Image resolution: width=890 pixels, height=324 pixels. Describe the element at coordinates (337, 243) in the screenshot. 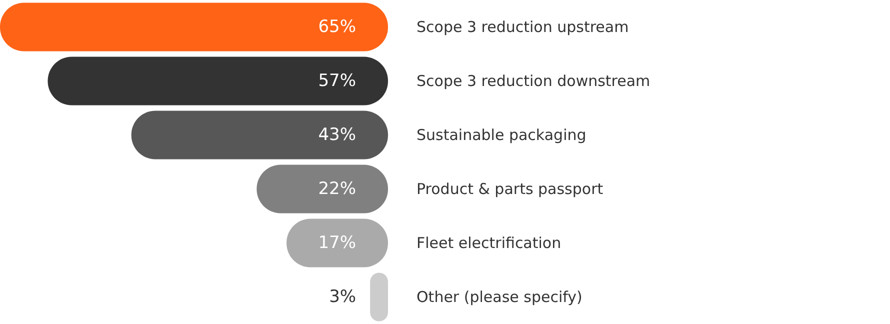

I see `data-label: 17%` at that location.